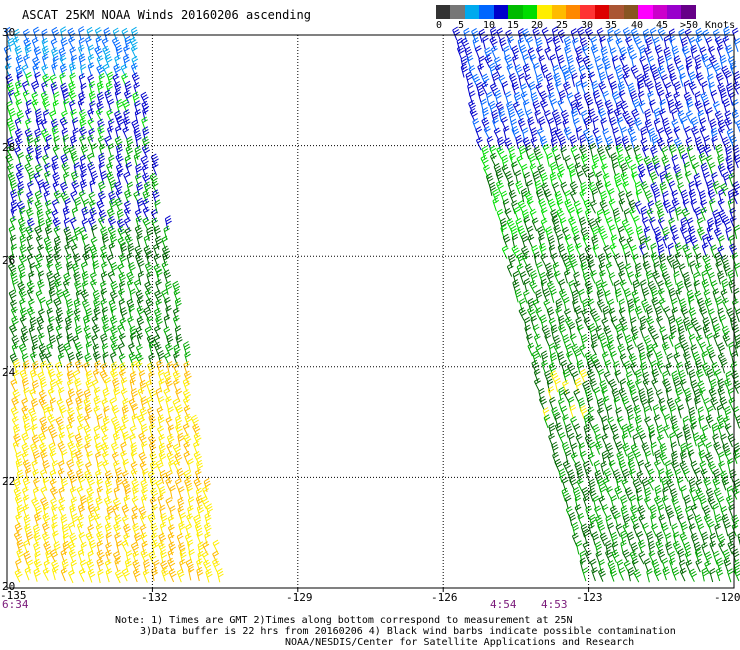  What do you see at coordinates (637, 25) in the screenshot?
I see `scale-label: 40` at bounding box center [637, 25].